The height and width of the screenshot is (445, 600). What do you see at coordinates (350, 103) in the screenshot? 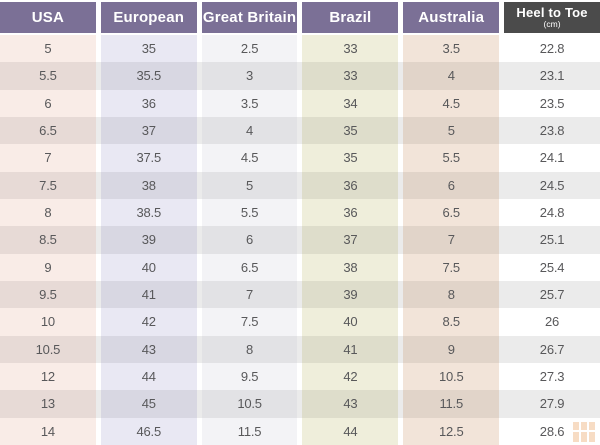
I see `table-cell: 34` at bounding box center [350, 103].